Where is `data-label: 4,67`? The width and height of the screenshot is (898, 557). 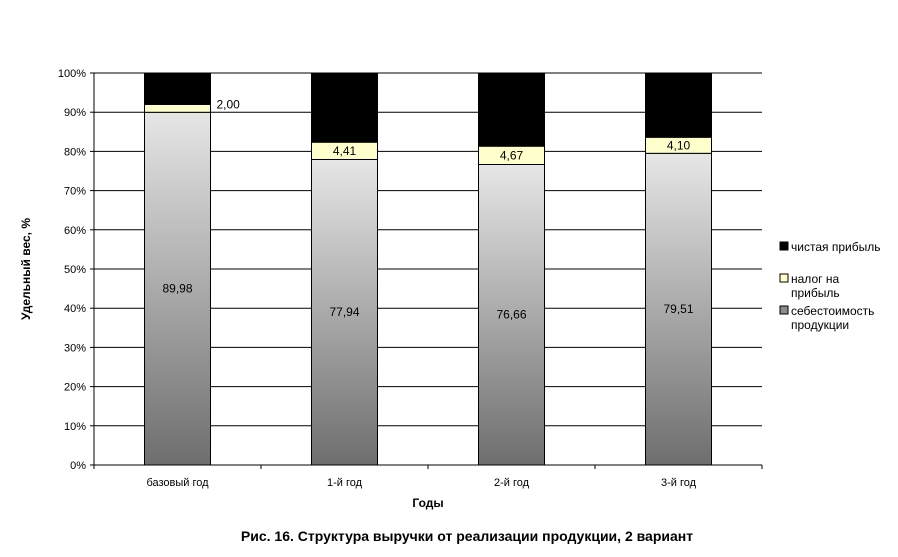 data-label: 4,67 is located at coordinates (512, 155).